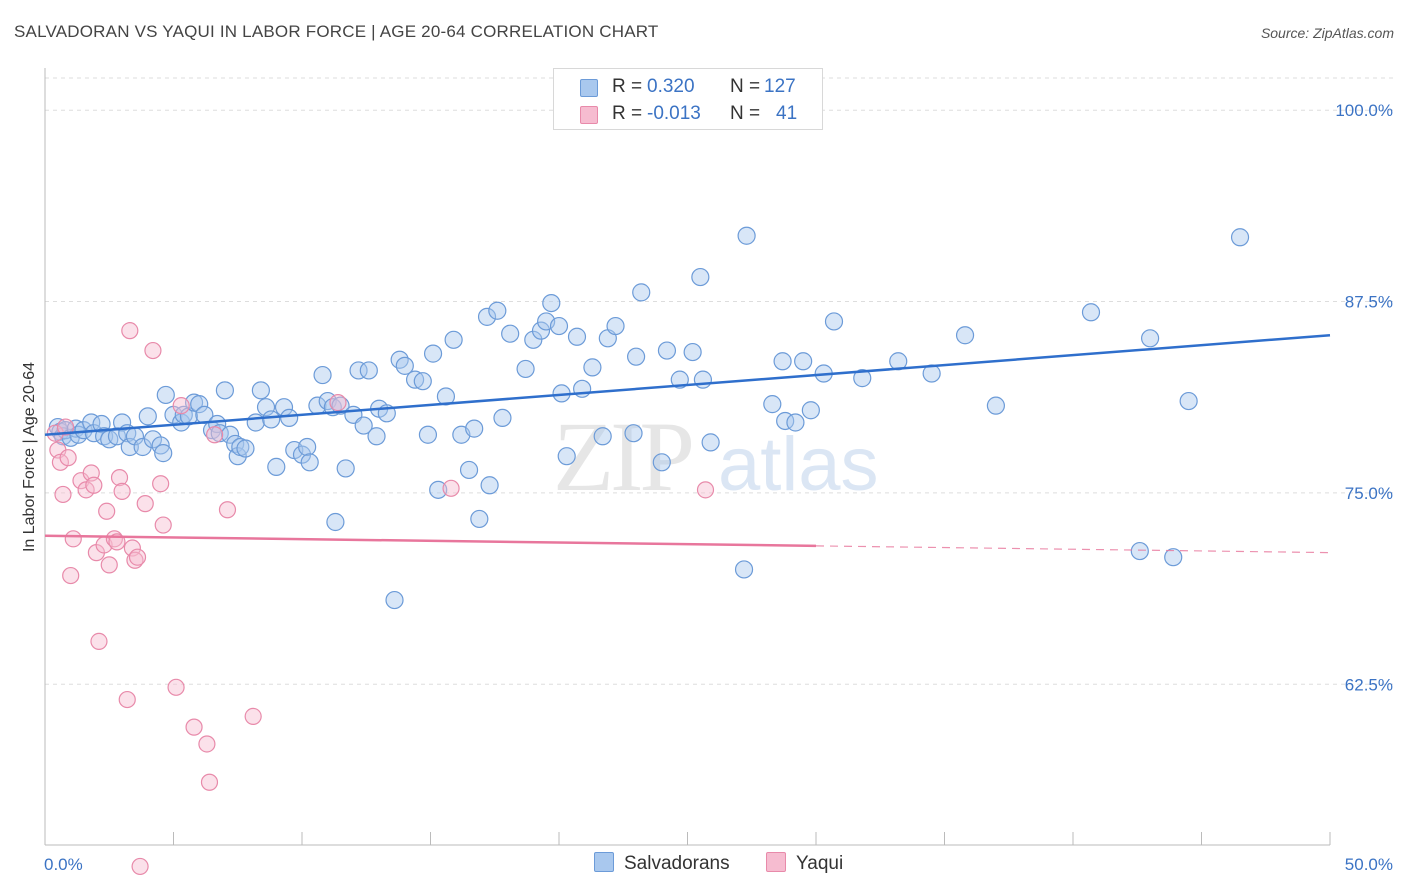  I want to click on legend-r-value: -0.013, so click(674, 113).